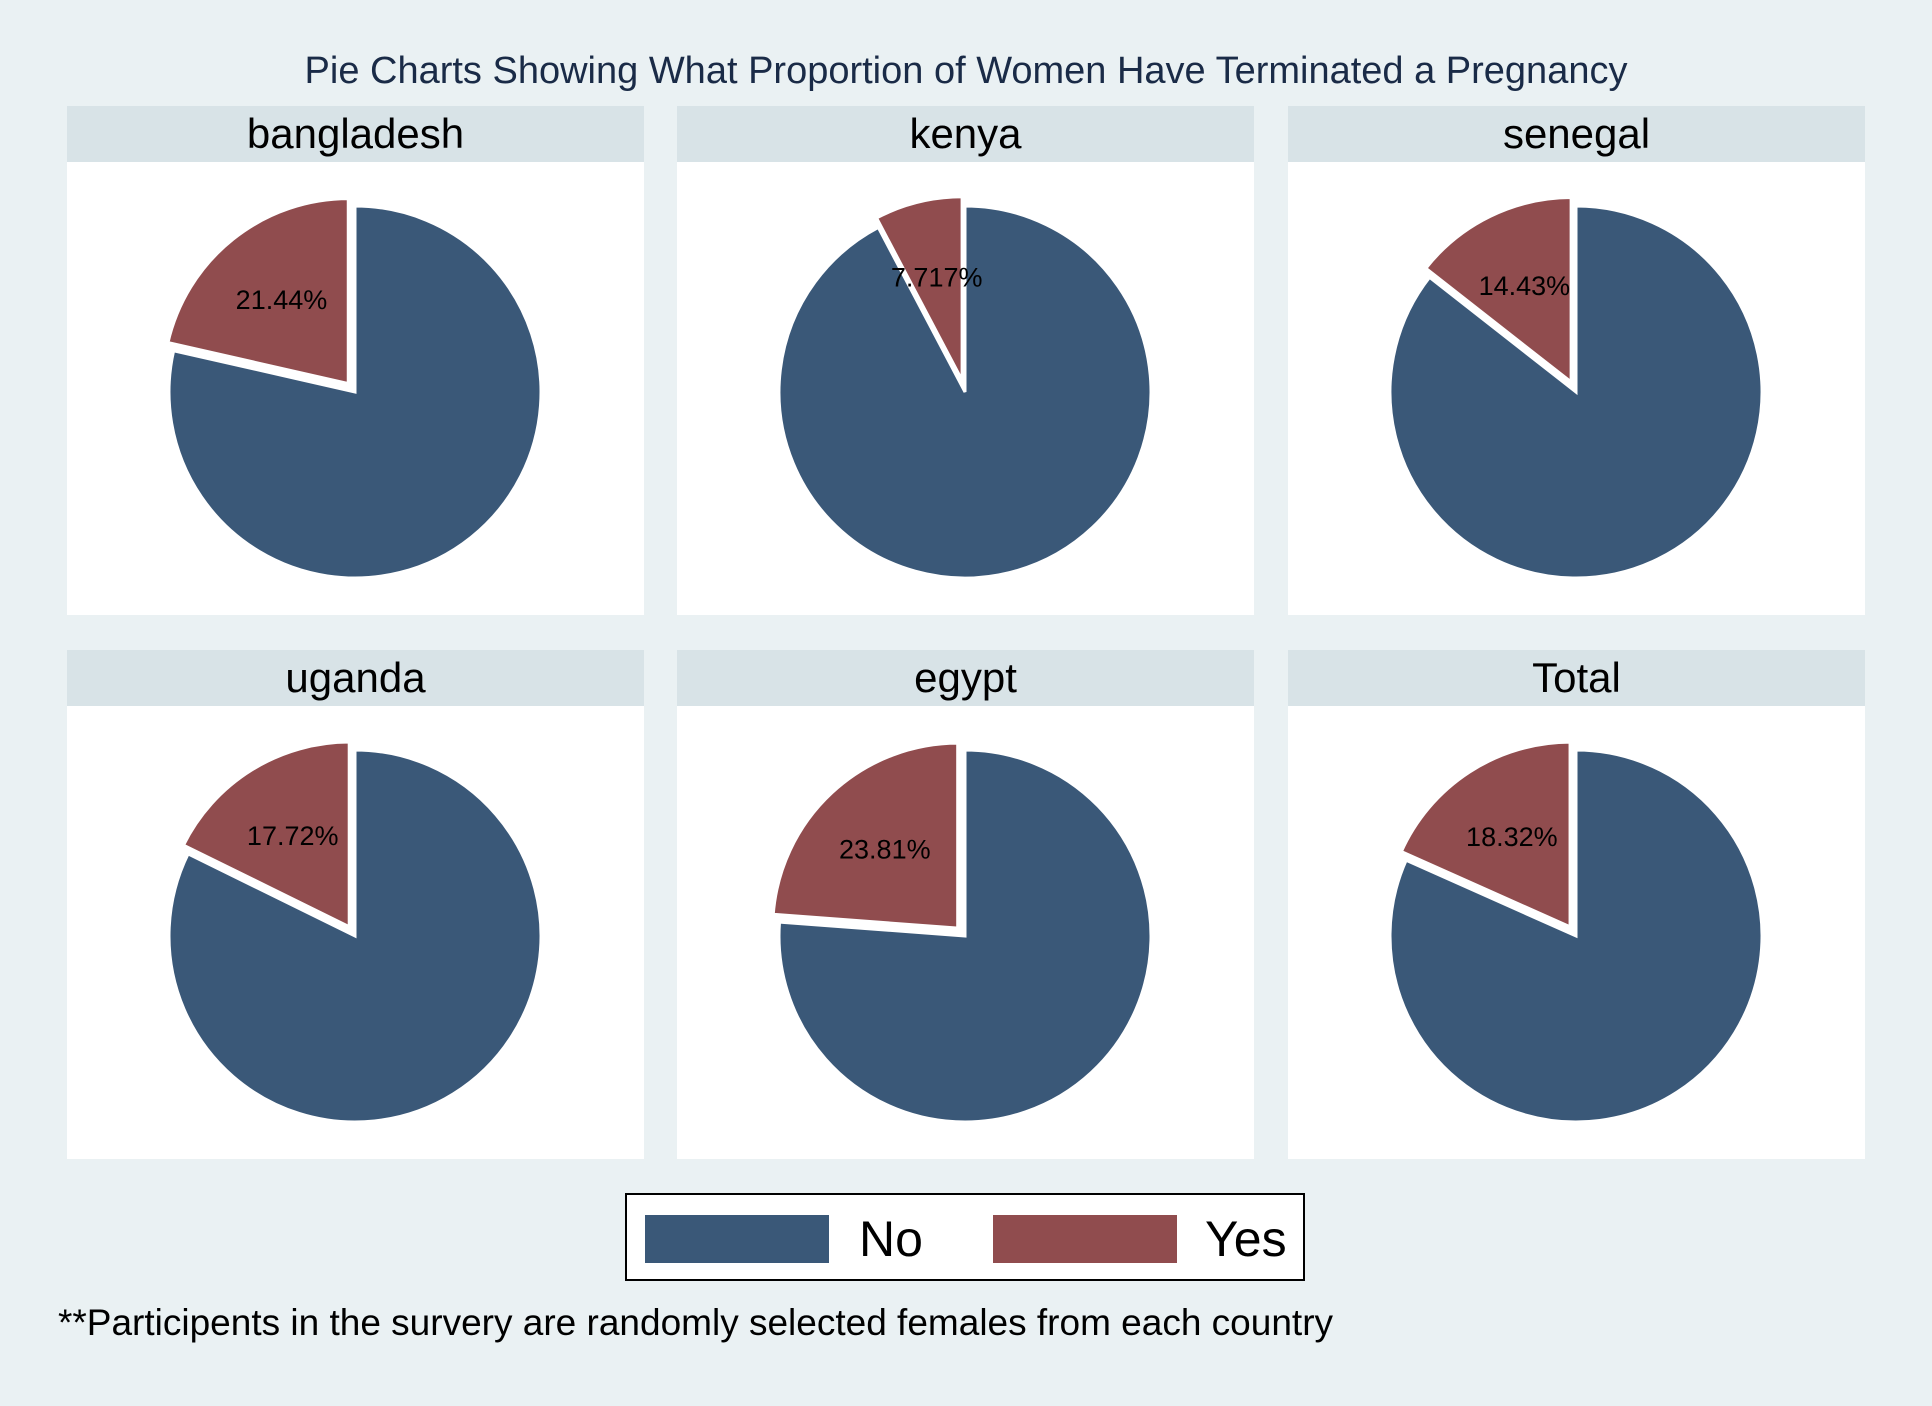 This screenshot has width=1932, height=1406. Describe the element at coordinates (1576, 134) in the screenshot. I see `panel-title: senegal` at that location.